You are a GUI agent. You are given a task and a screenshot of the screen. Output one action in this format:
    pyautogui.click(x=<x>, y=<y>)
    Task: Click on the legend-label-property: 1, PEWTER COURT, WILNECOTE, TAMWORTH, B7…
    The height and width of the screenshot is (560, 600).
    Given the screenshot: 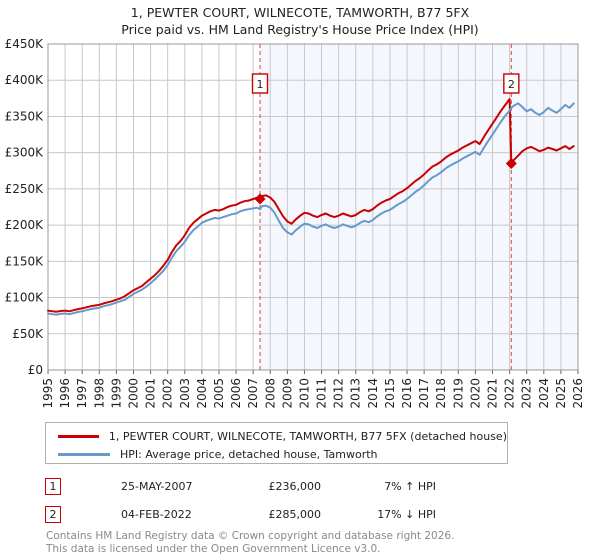 What is the action you would take?
    pyautogui.click(x=307, y=436)
    